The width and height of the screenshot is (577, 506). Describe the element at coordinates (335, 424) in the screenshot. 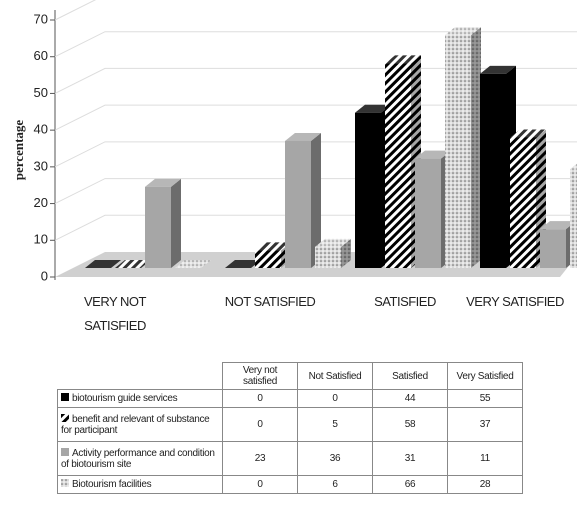

I see `table-value: 5` at that location.